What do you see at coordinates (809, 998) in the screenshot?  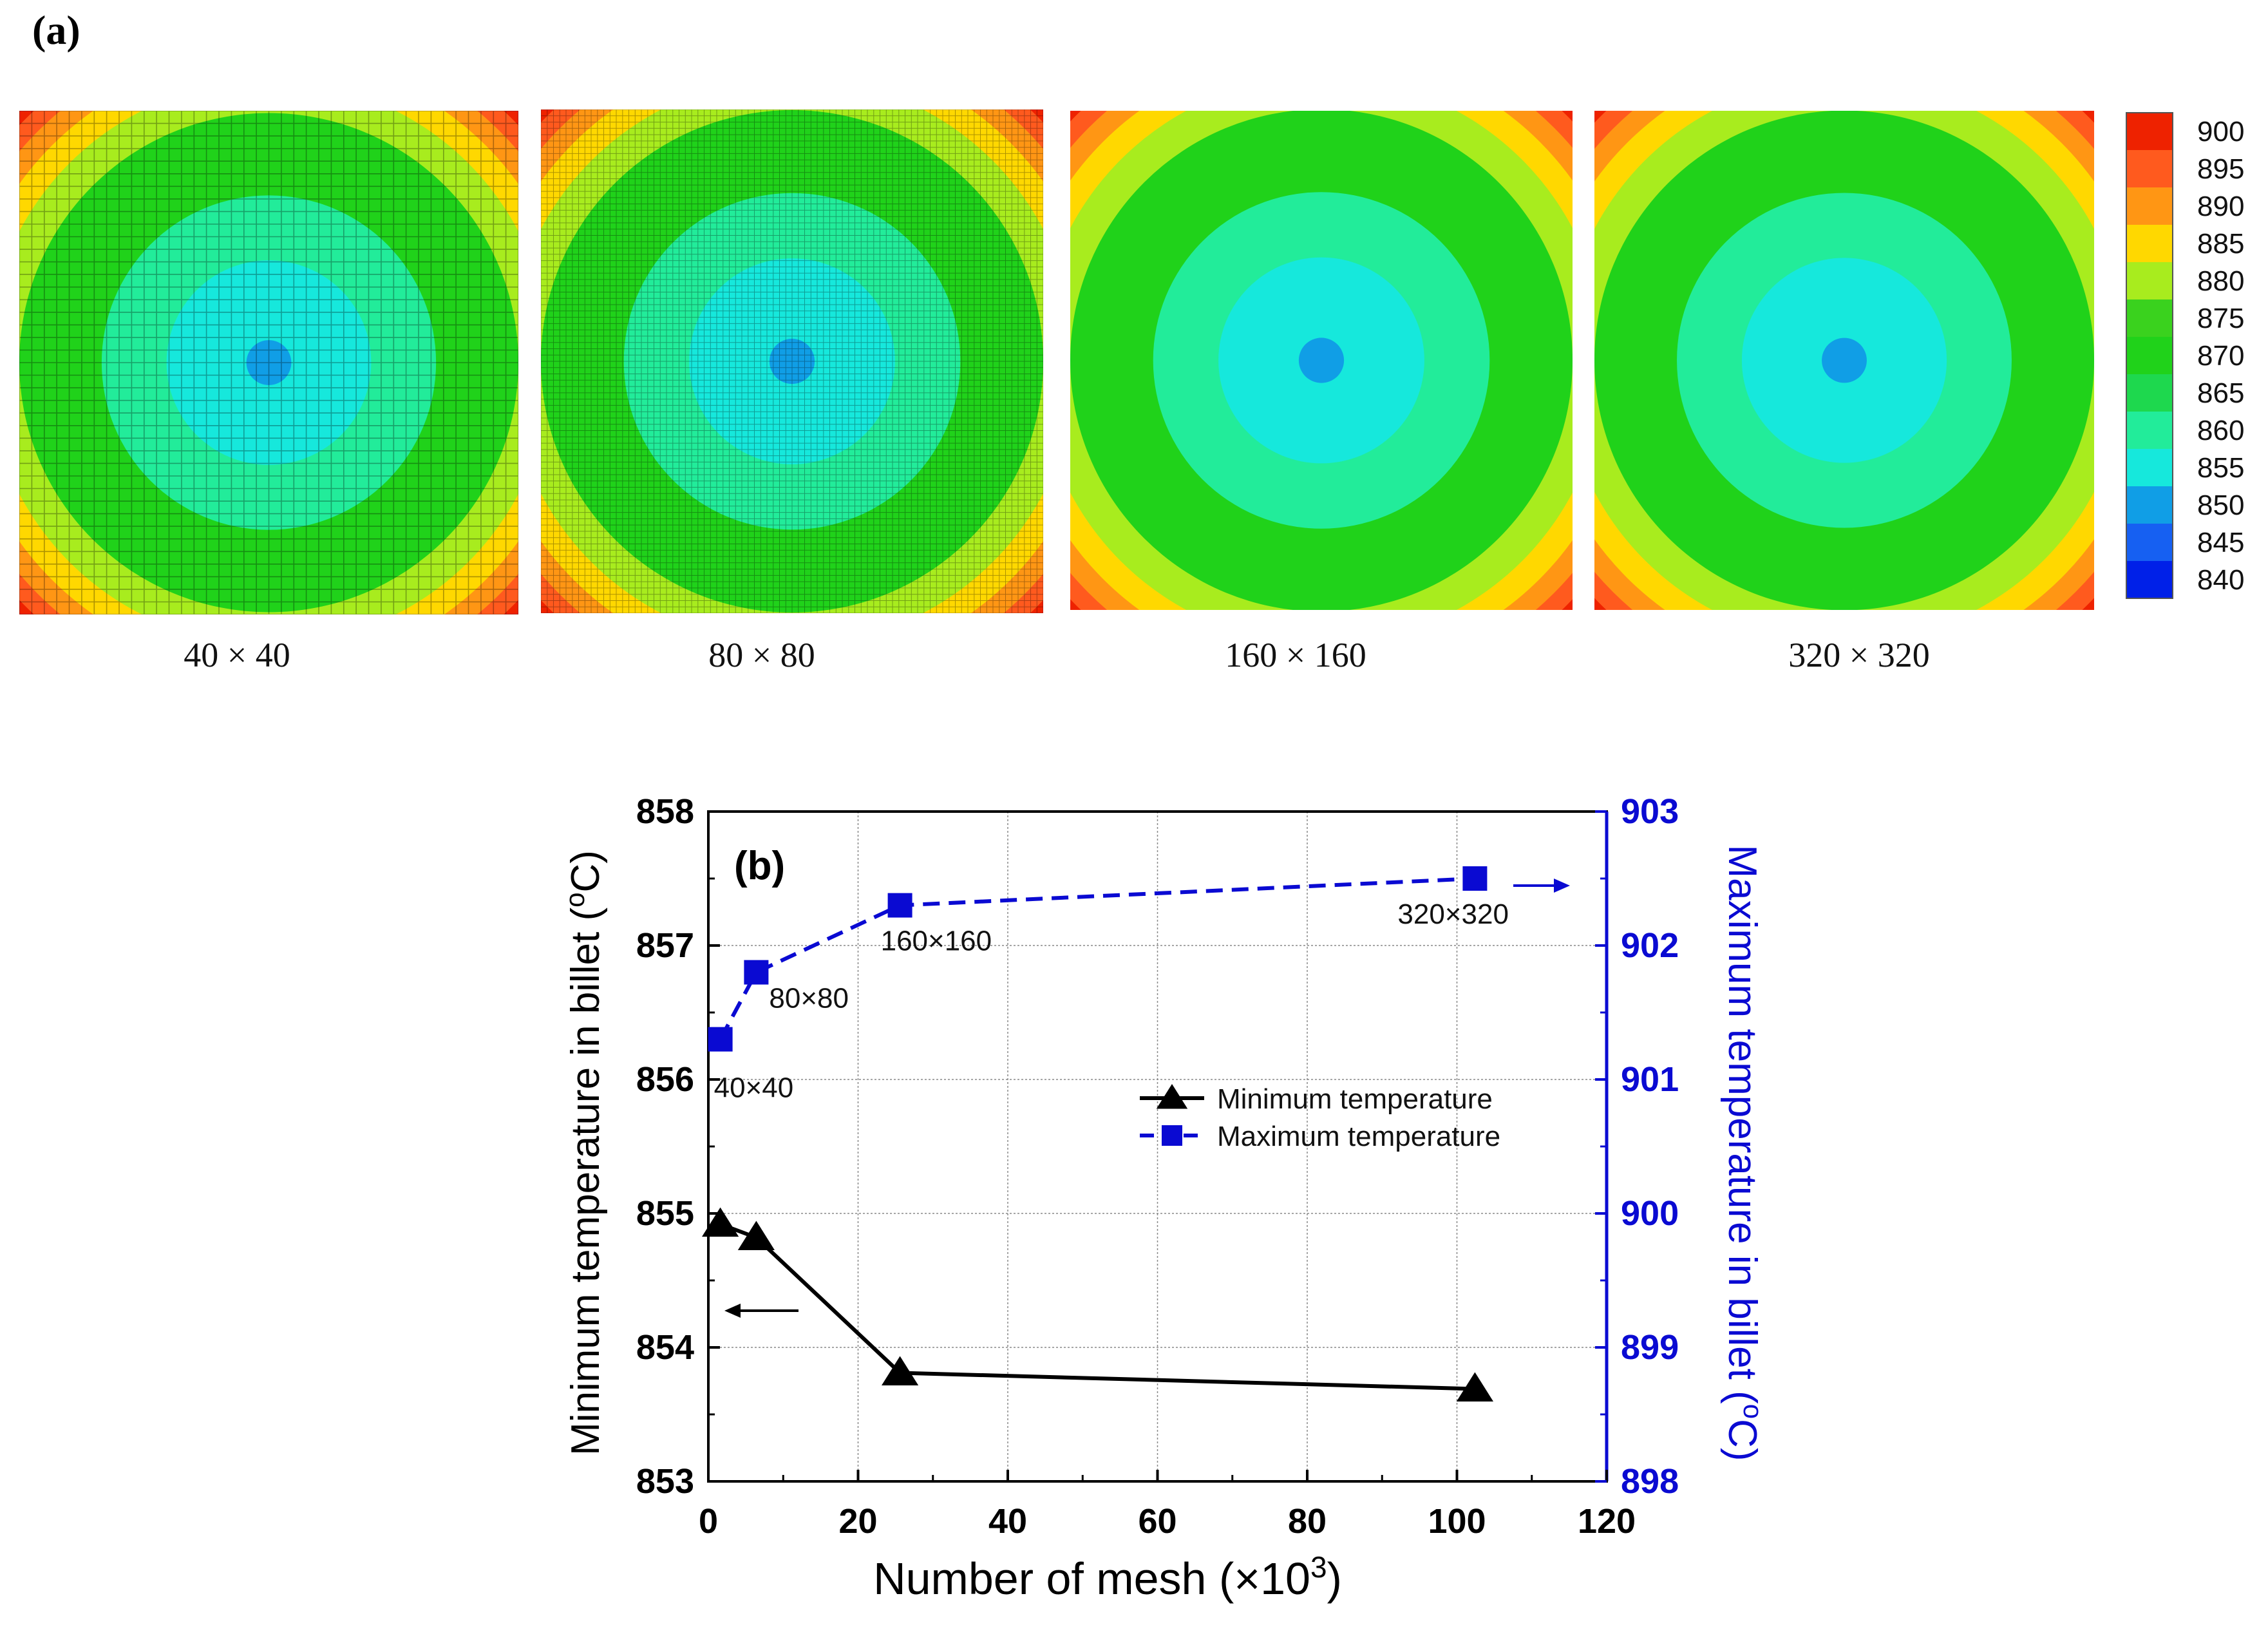 I see `point-label: 80×80` at bounding box center [809, 998].